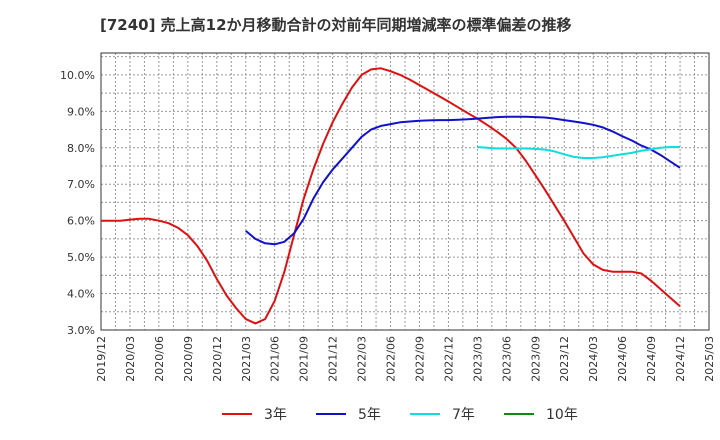 The width and height of the screenshot is (720, 440). What do you see at coordinates (81, 111) in the screenshot?
I see `y-tick-label: 9.0%` at bounding box center [81, 111].